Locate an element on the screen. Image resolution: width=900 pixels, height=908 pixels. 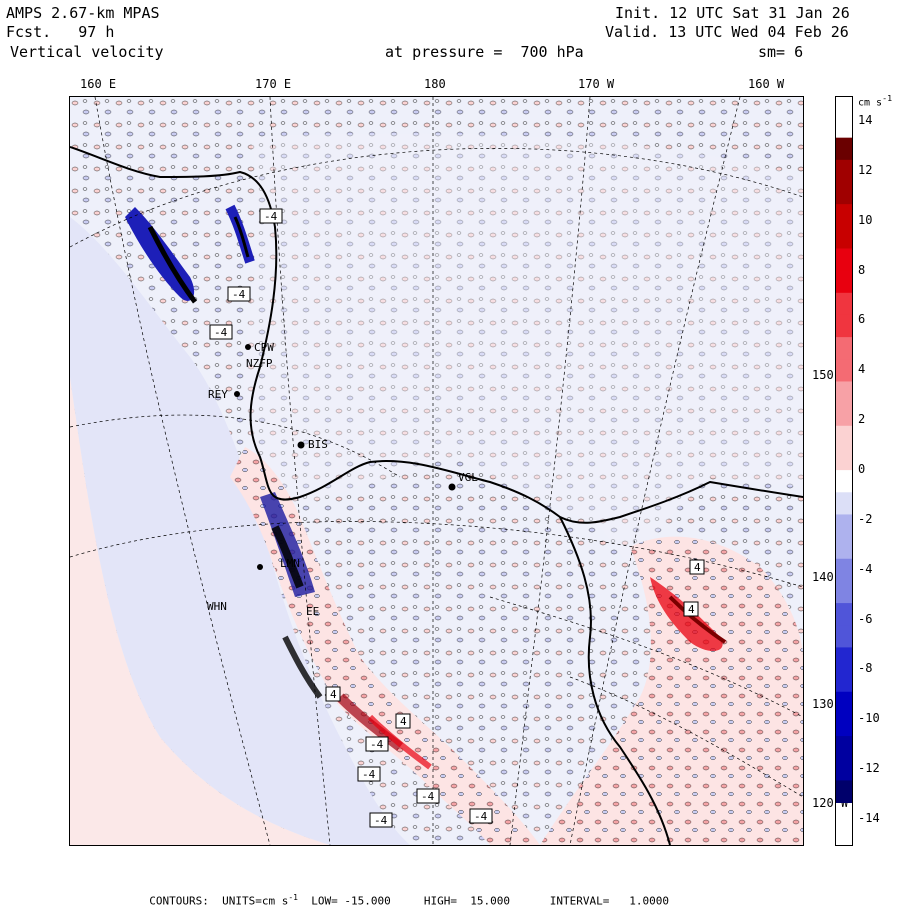
marie-byrd-region is located at coordinates (671, 690).